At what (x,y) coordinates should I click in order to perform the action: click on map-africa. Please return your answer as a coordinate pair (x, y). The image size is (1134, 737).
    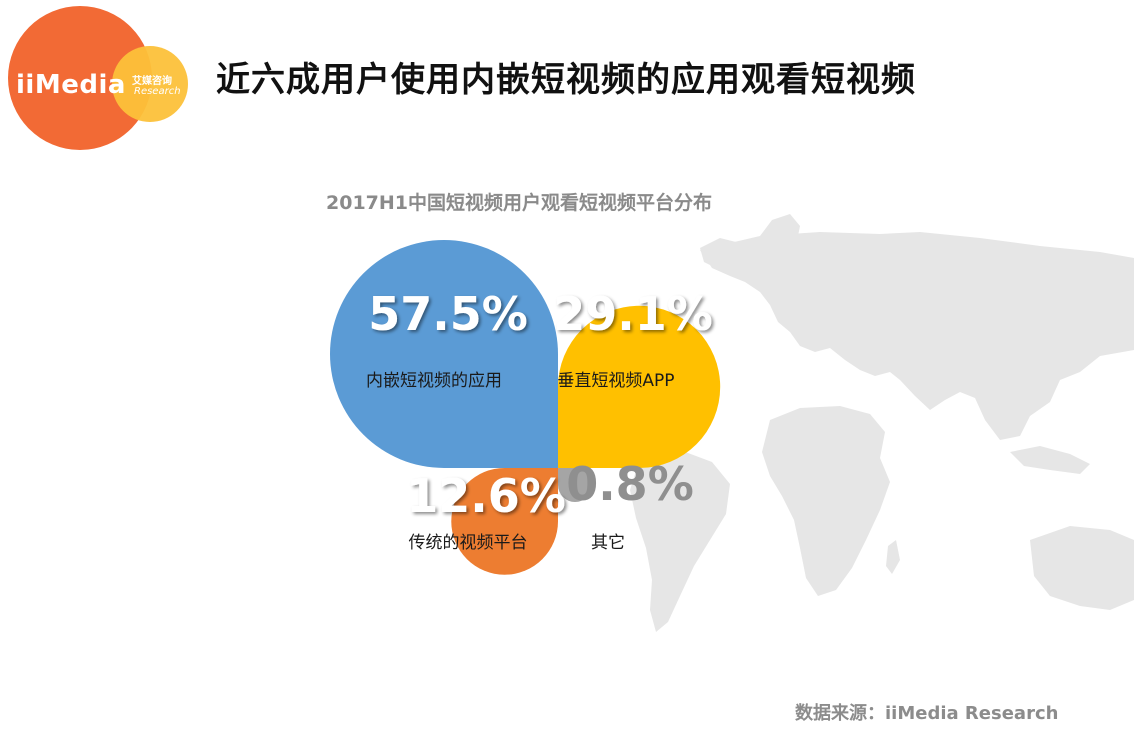
    Looking at the image, I should click on (826, 501).